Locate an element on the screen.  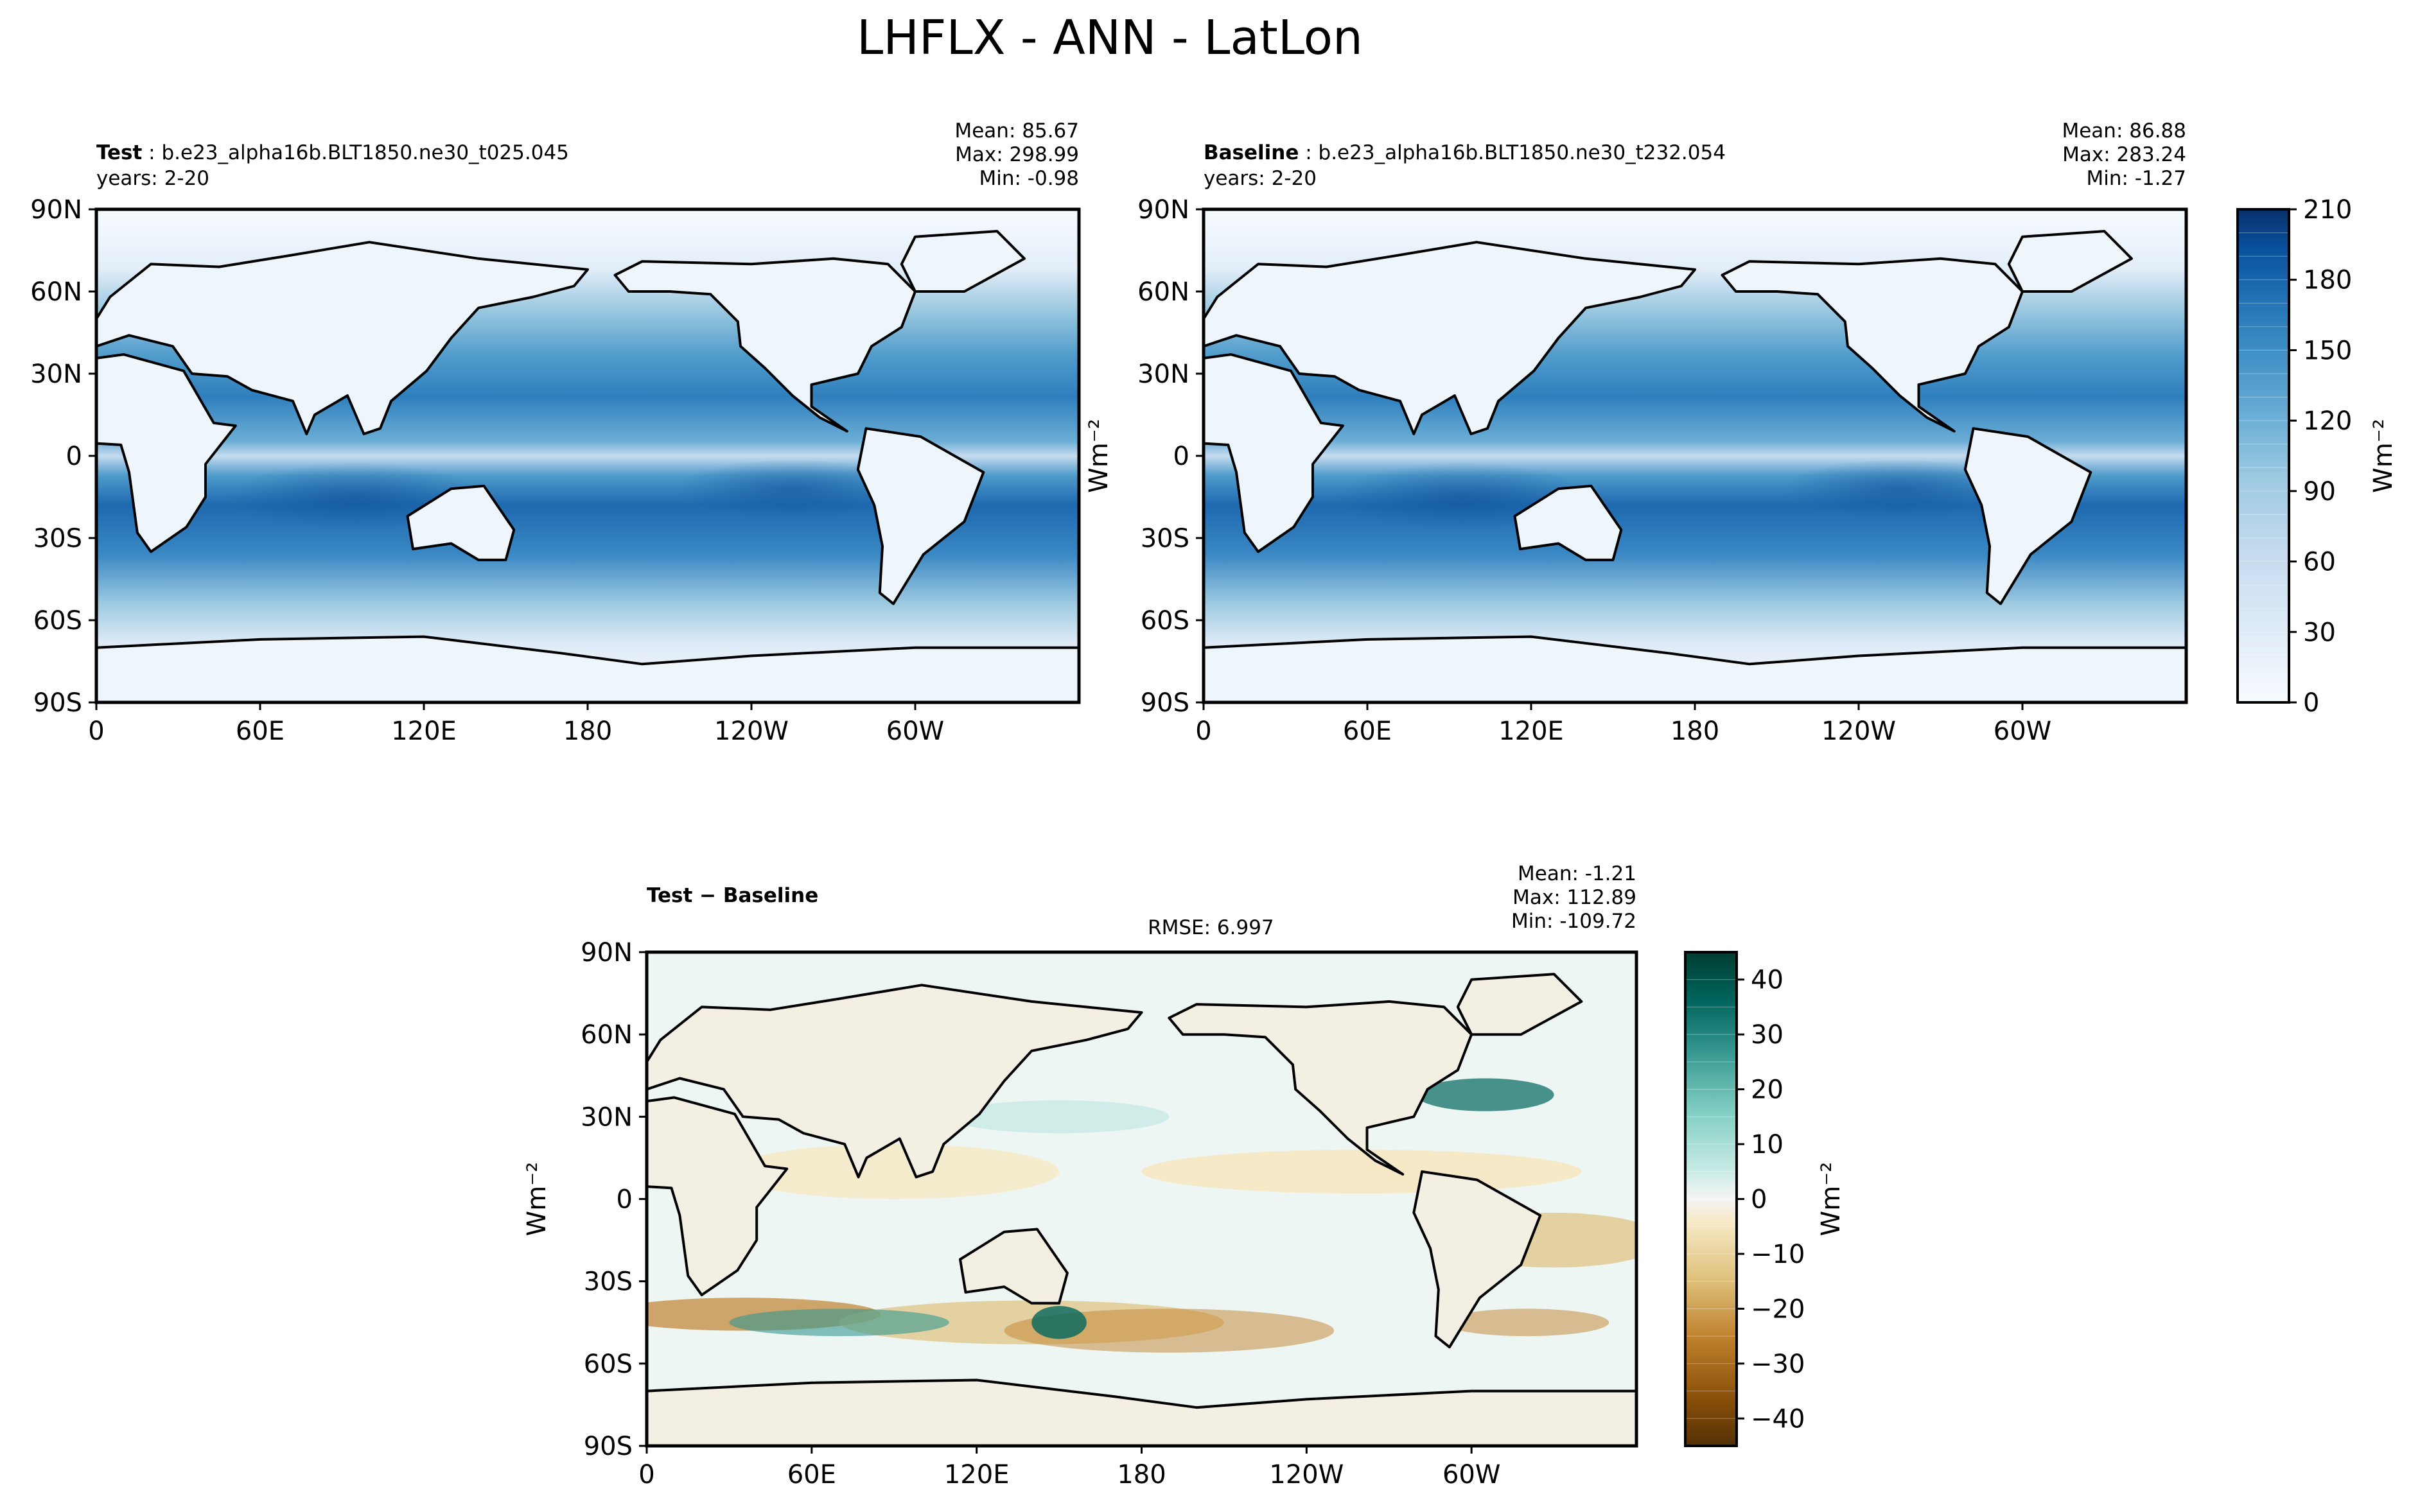
colorbar-tick-label: 40 is located at coordinates (1767, 980).